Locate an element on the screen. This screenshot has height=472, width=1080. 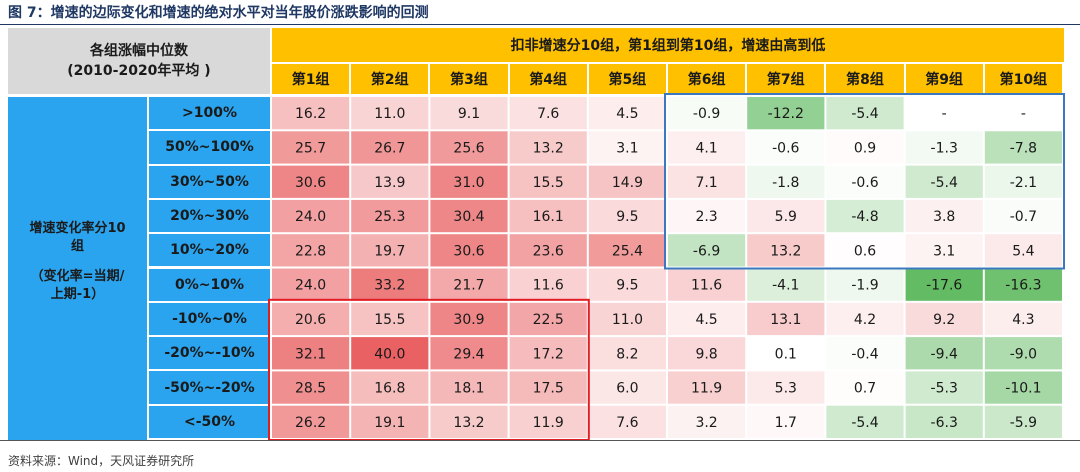
cell-value-label: -1.8 is located at coordinates (785, 183).